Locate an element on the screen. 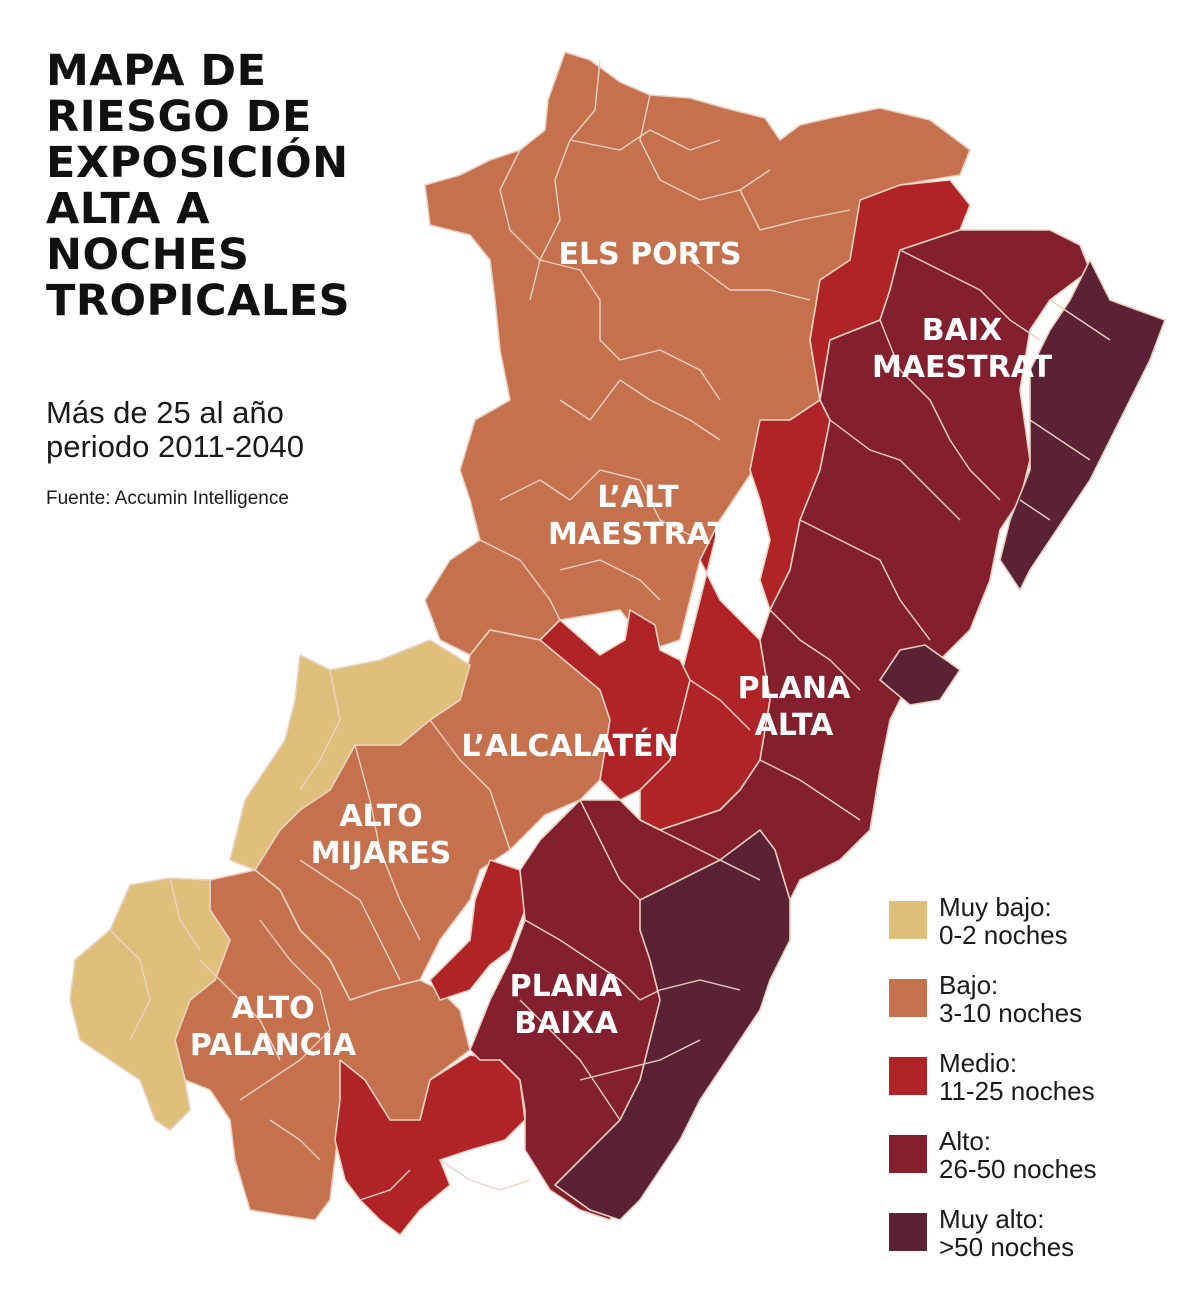 The height and width of the screenshot is (1303, 1200). zone-muy-alto-south is located at coordinates (672, 1025).